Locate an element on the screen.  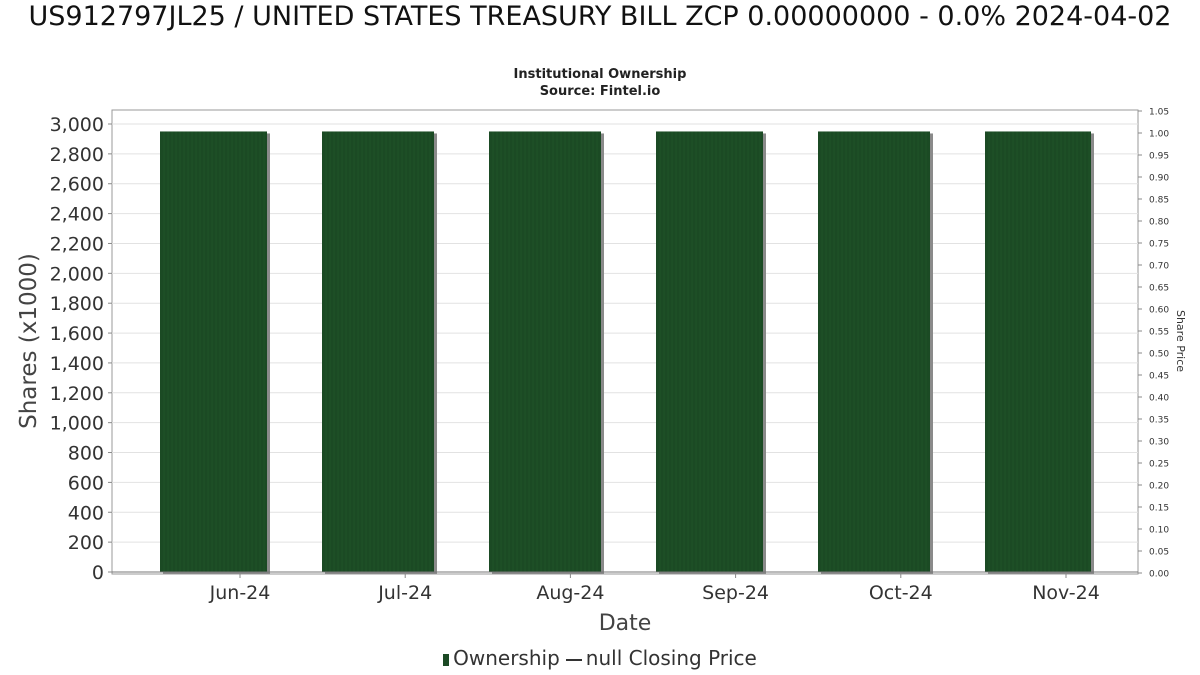
chart-subtitle-source: Source: Fintel.io is located at coordinates (600, 91).